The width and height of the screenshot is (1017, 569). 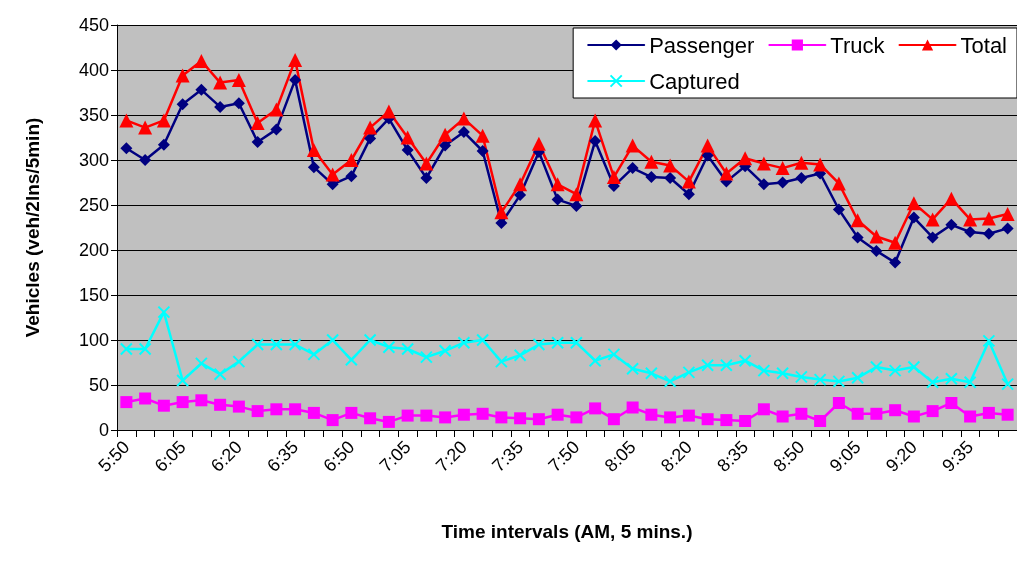 I want to click on x-tick-label: 9:20, so click(x=901, y=456).